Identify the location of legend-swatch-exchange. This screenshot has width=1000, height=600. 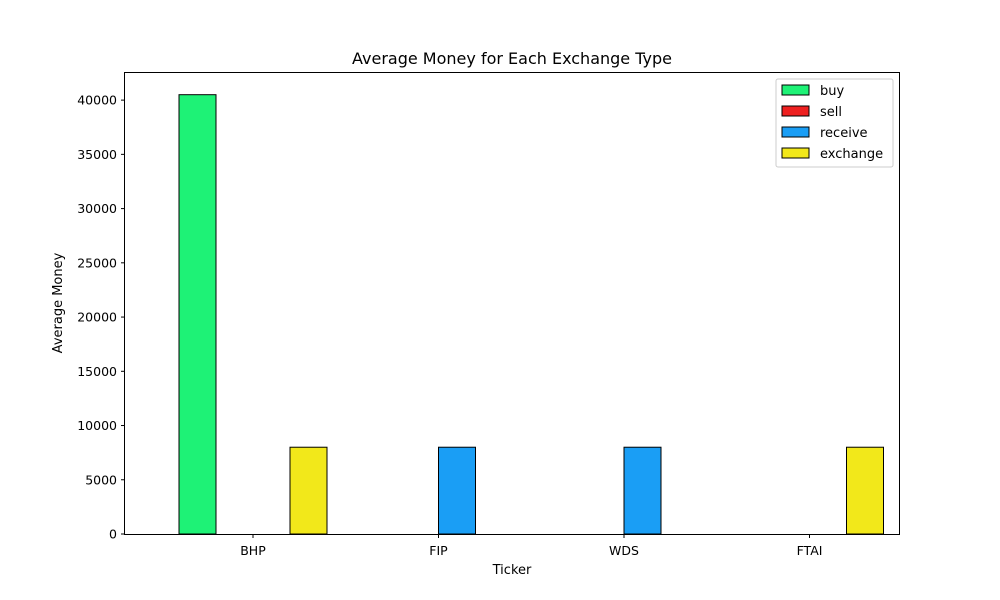
(795, 153).